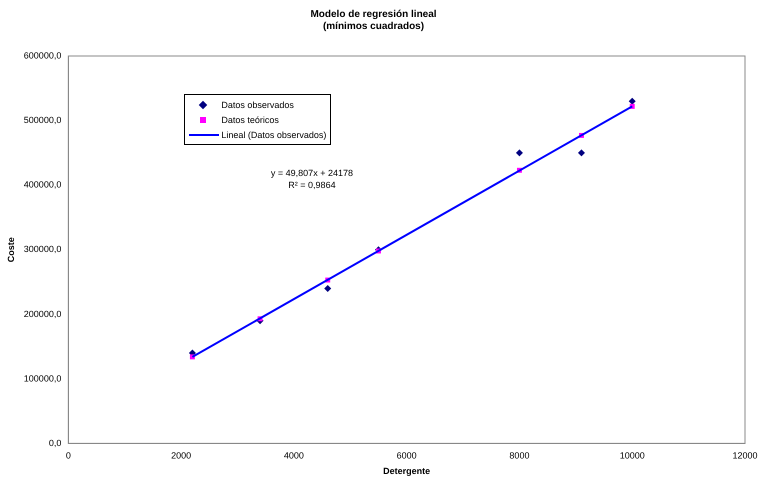  What do you see at coordinates (250, 119) in the screenshot?
I see `legend-label: Datos teóricos` at bounding box center [250, 119].